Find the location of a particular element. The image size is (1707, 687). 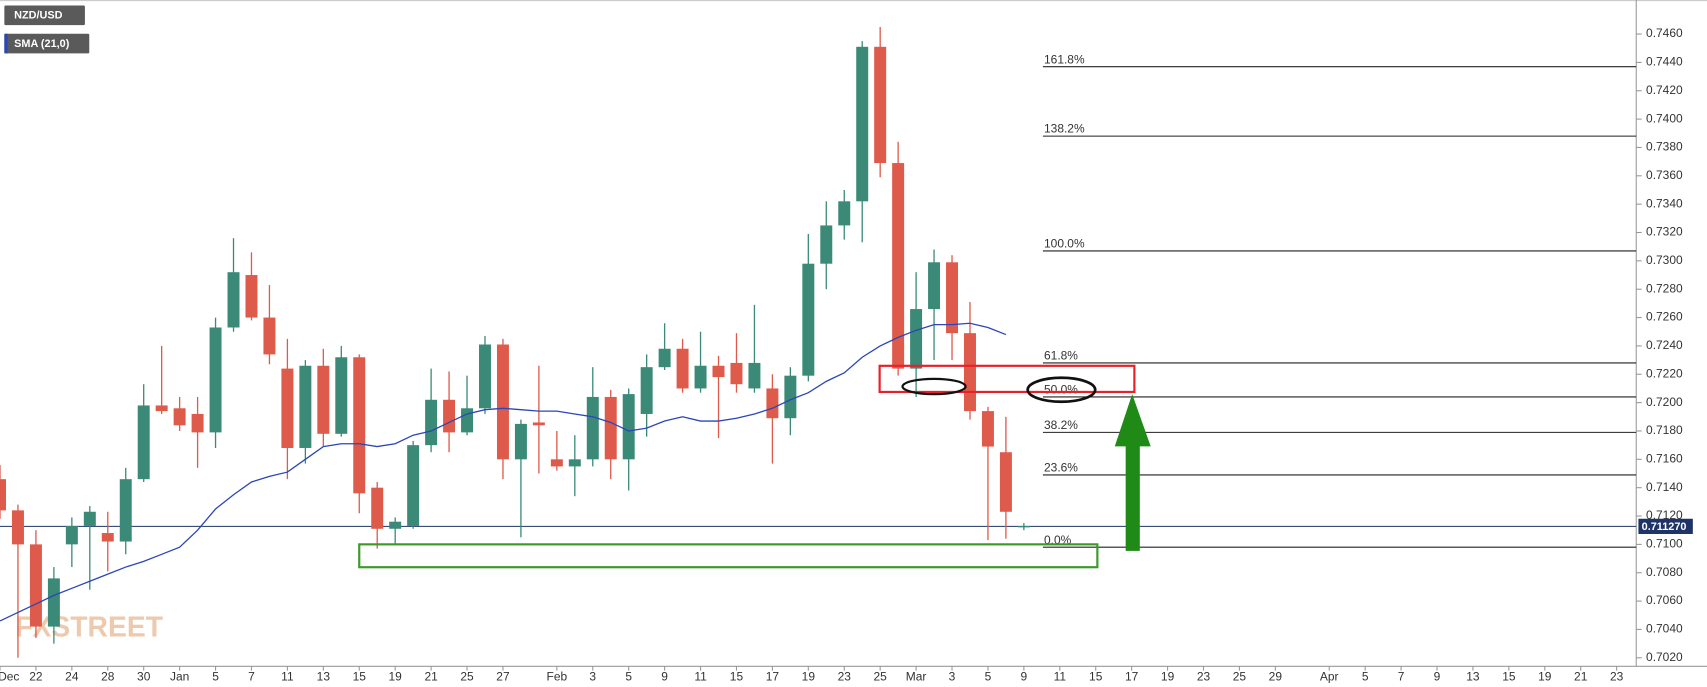

y-tick-label: 0.7380 is located at coordinates (1664, 147).